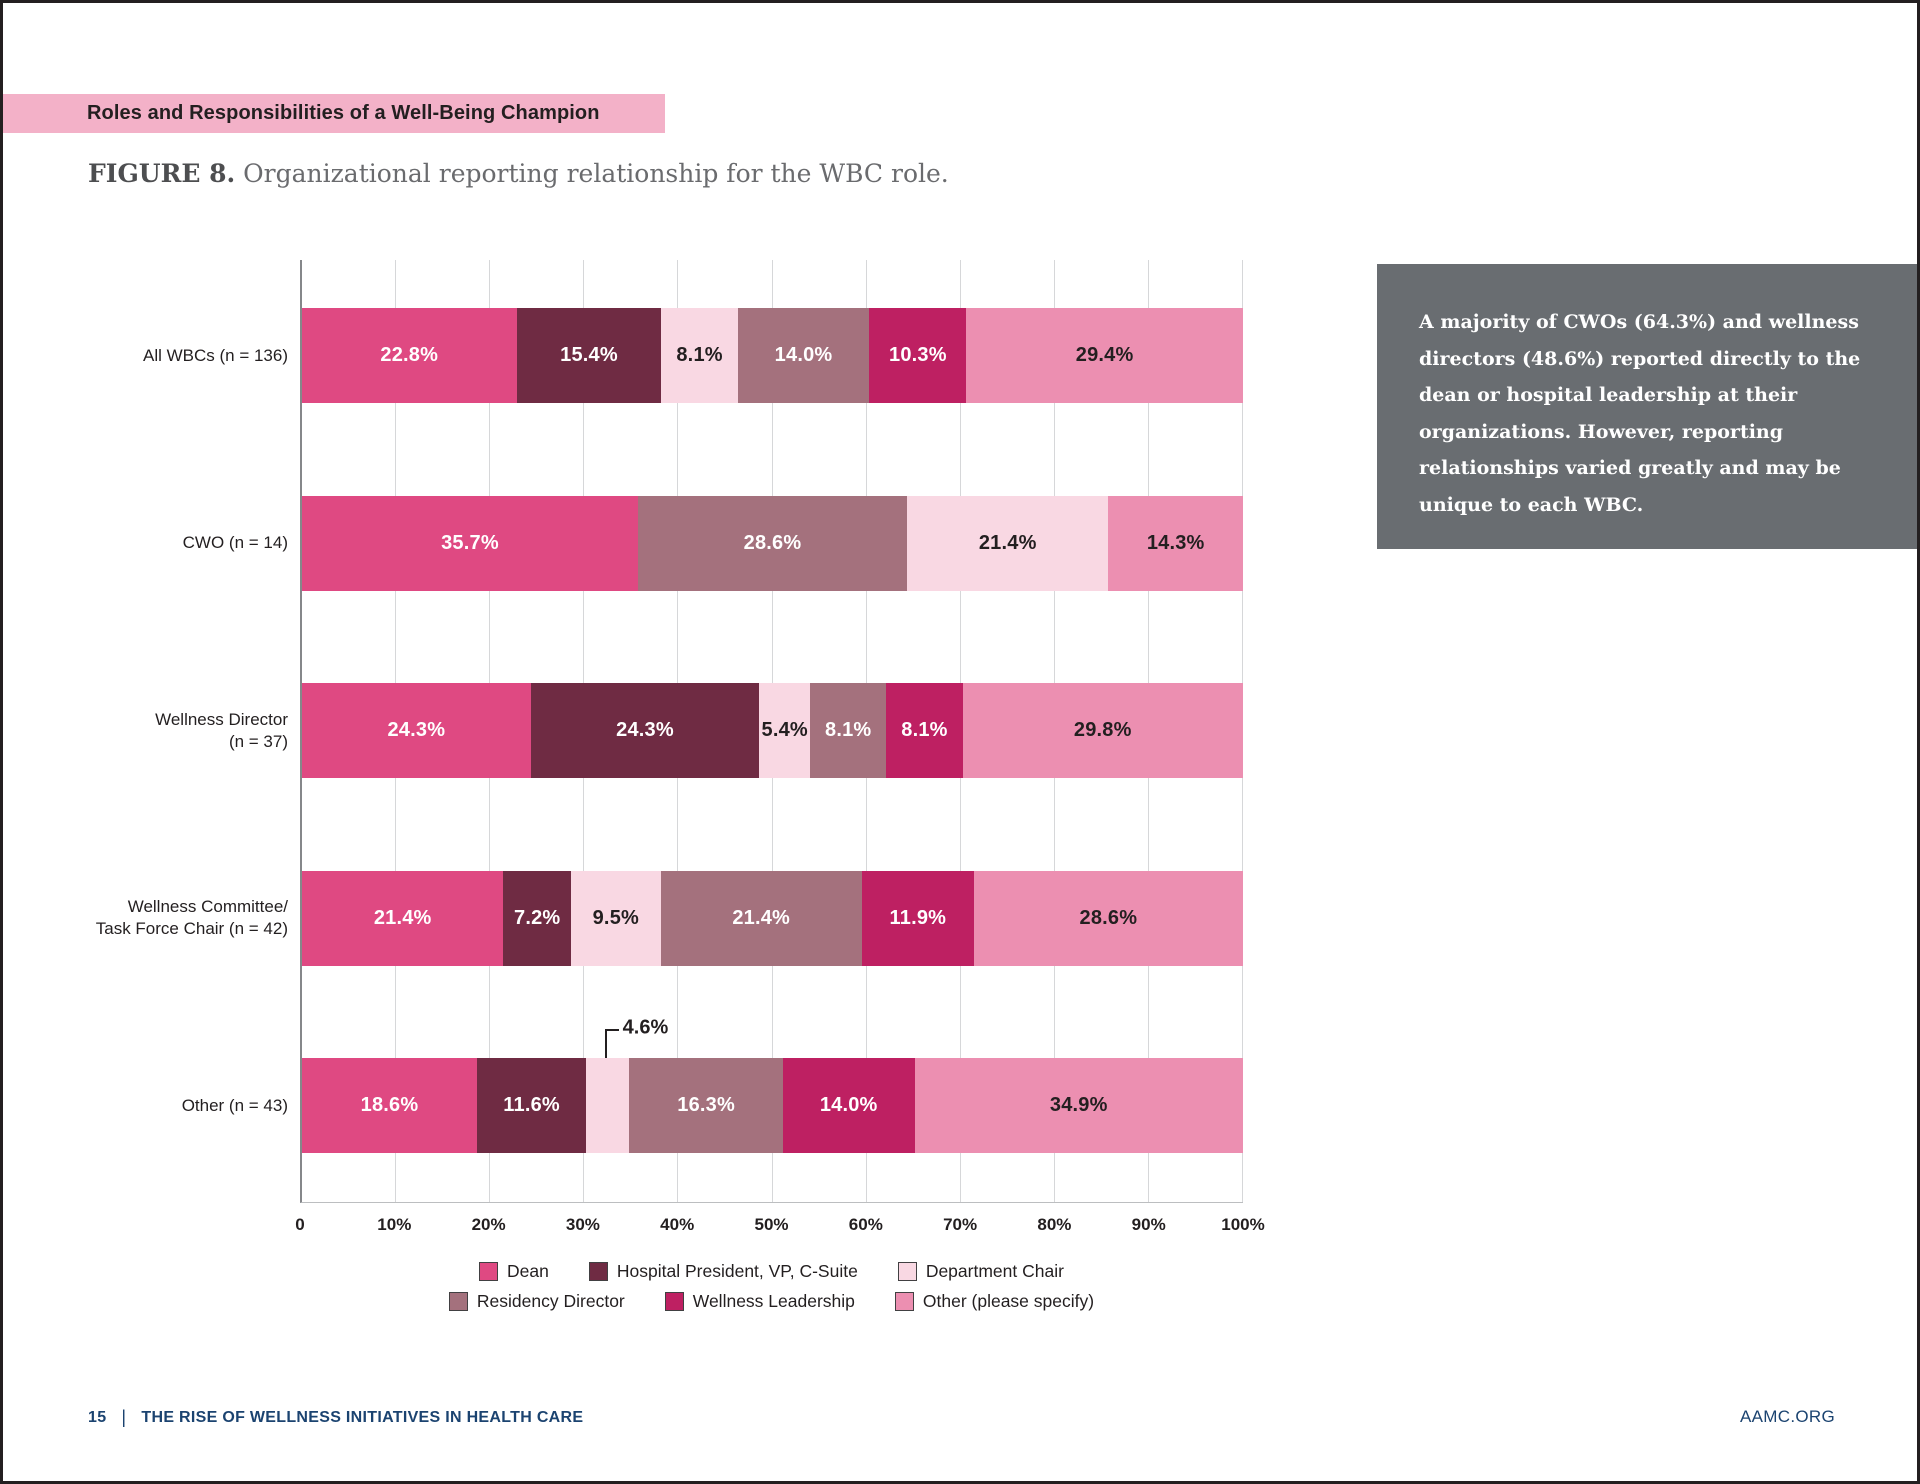 This screenshot has height=1484, width=1920. I want to click on x-tick-label: 20%, so click(488, 1224).